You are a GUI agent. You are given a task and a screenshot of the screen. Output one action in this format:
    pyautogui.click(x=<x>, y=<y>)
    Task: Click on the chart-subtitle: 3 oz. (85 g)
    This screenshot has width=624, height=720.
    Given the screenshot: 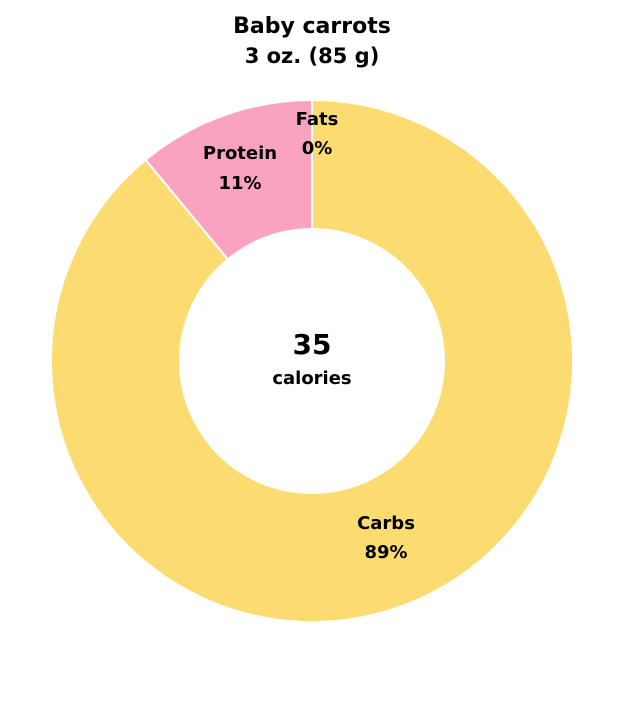 What is the action you would take?
    pyautogui.click(x=312, y=56)
    